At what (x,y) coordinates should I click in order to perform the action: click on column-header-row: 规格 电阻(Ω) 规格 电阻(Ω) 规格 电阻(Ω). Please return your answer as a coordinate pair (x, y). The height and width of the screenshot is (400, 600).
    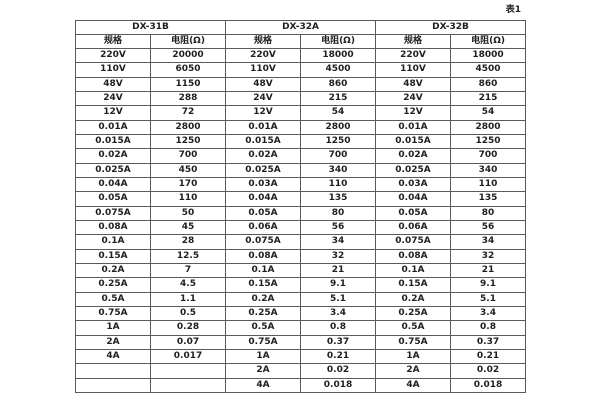
    Looking at the image, I should click on (301, 41).